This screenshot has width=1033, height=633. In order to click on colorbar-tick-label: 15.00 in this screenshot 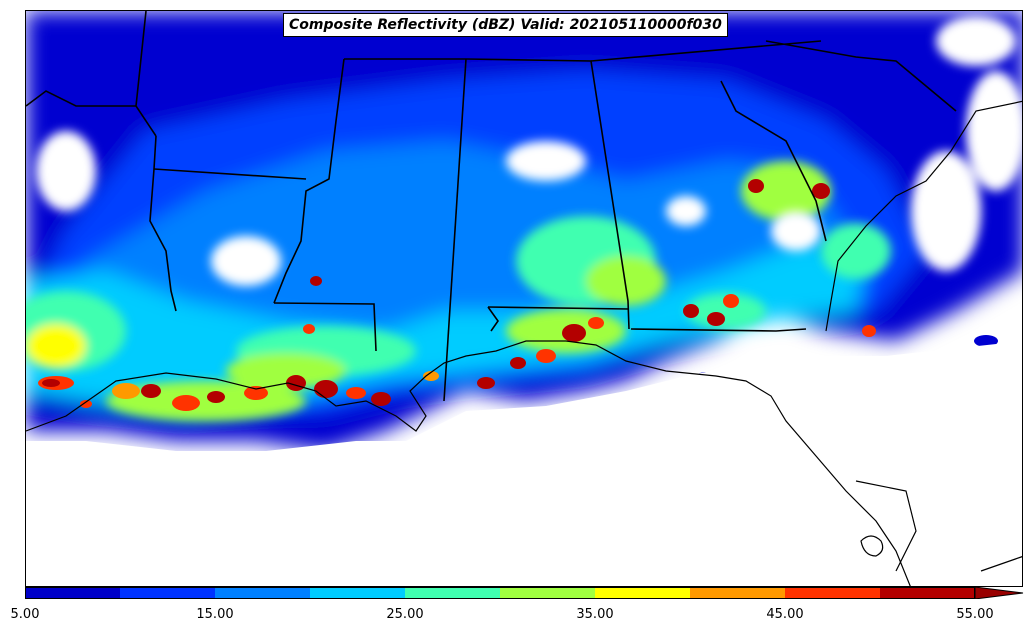, I will do `click(215, 614)`.